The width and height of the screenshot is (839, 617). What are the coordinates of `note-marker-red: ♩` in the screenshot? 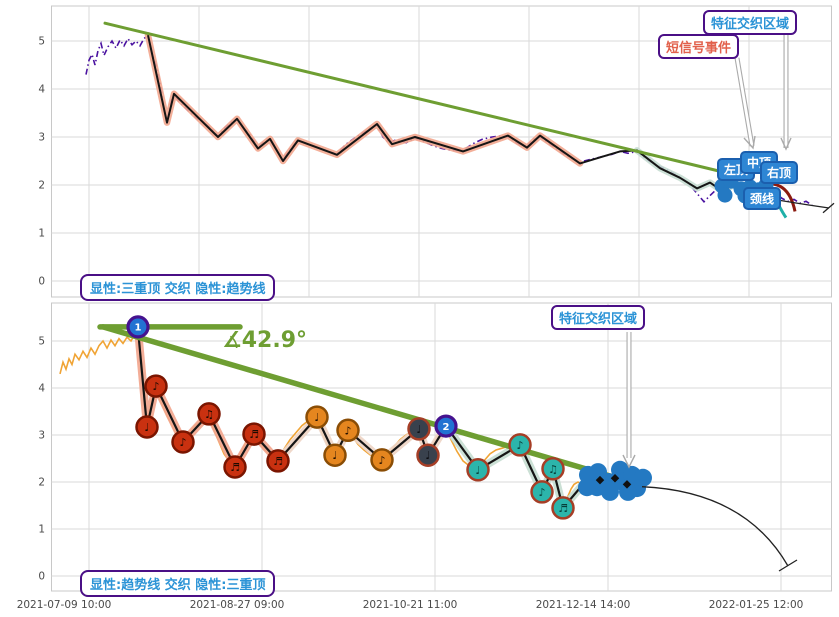 It's located at (147, 427).